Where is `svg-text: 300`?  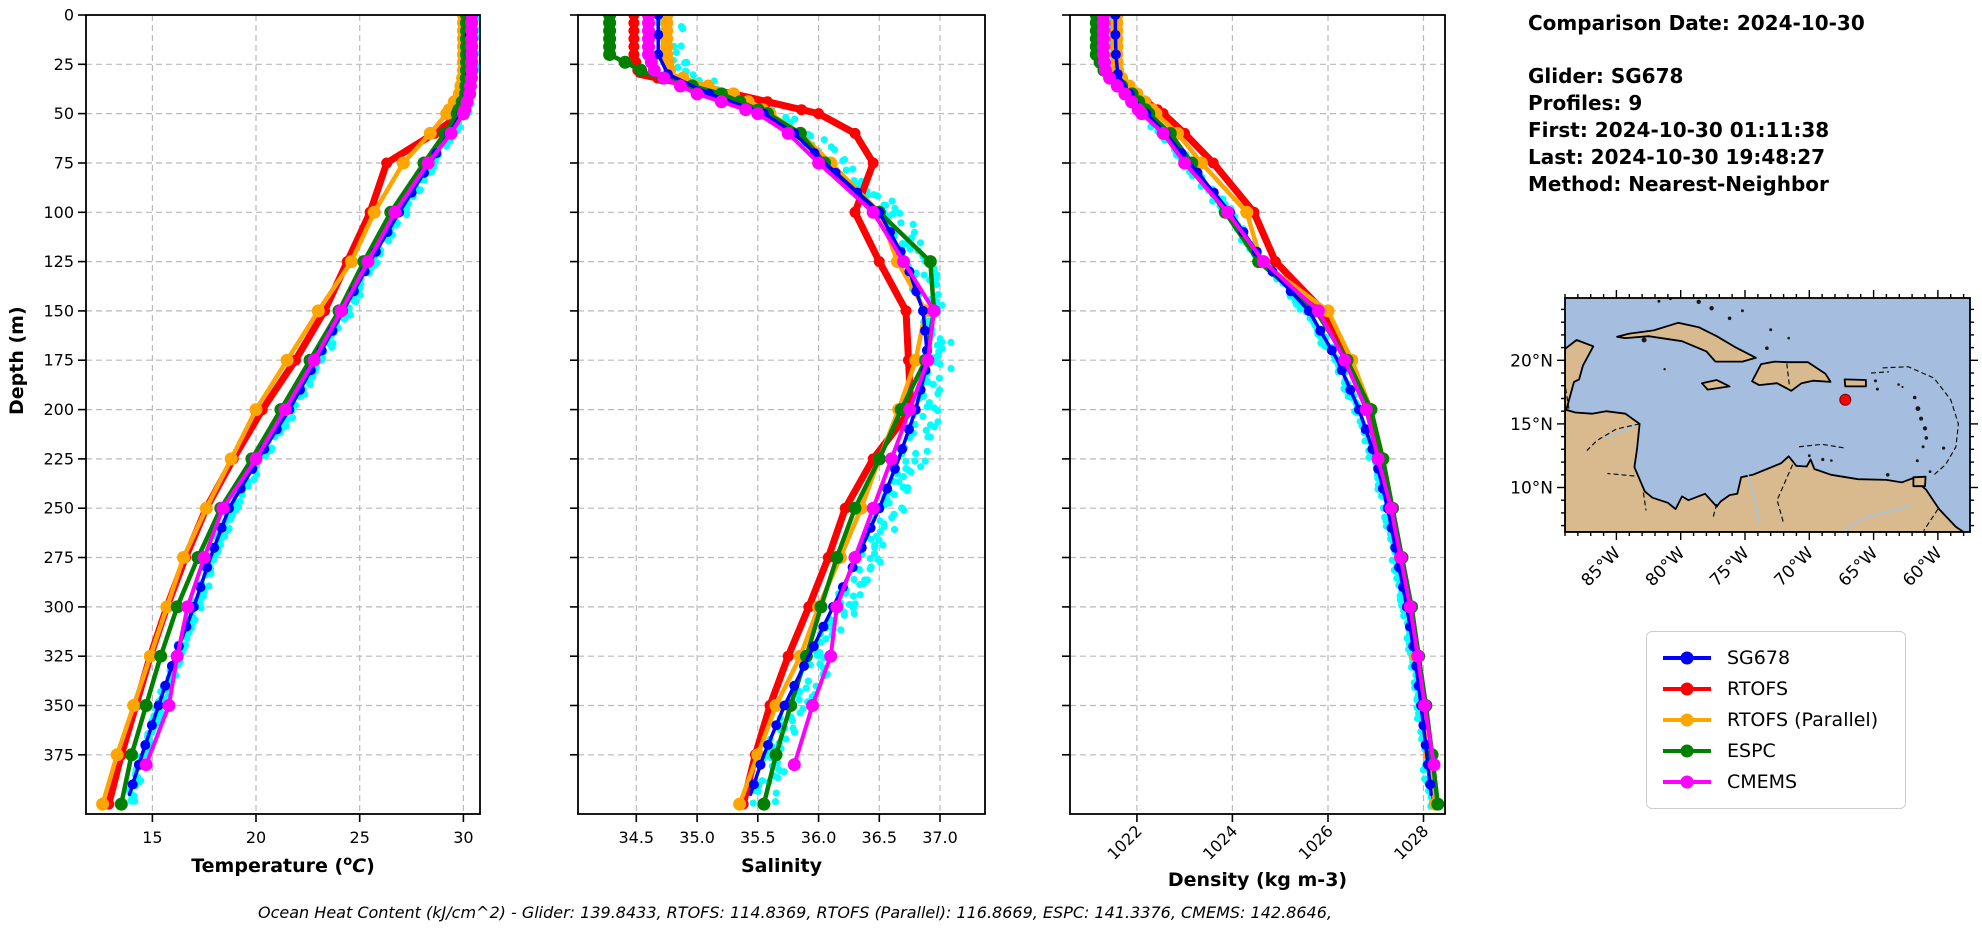 svg-text: 300 is located at coordinates (58, 606).